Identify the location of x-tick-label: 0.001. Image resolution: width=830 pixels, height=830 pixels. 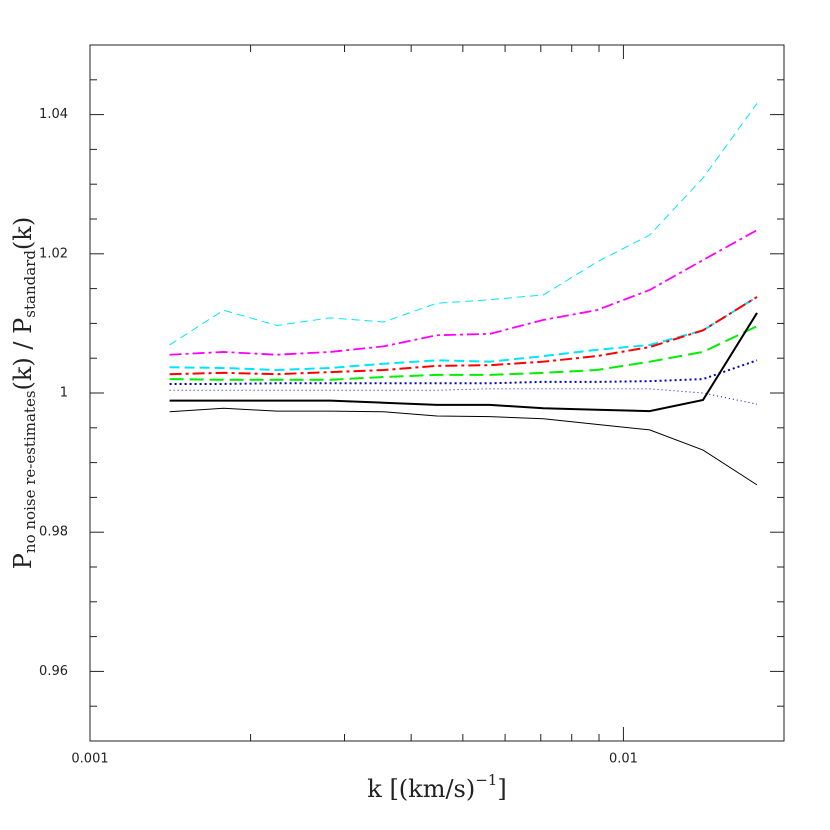
(89, 759).